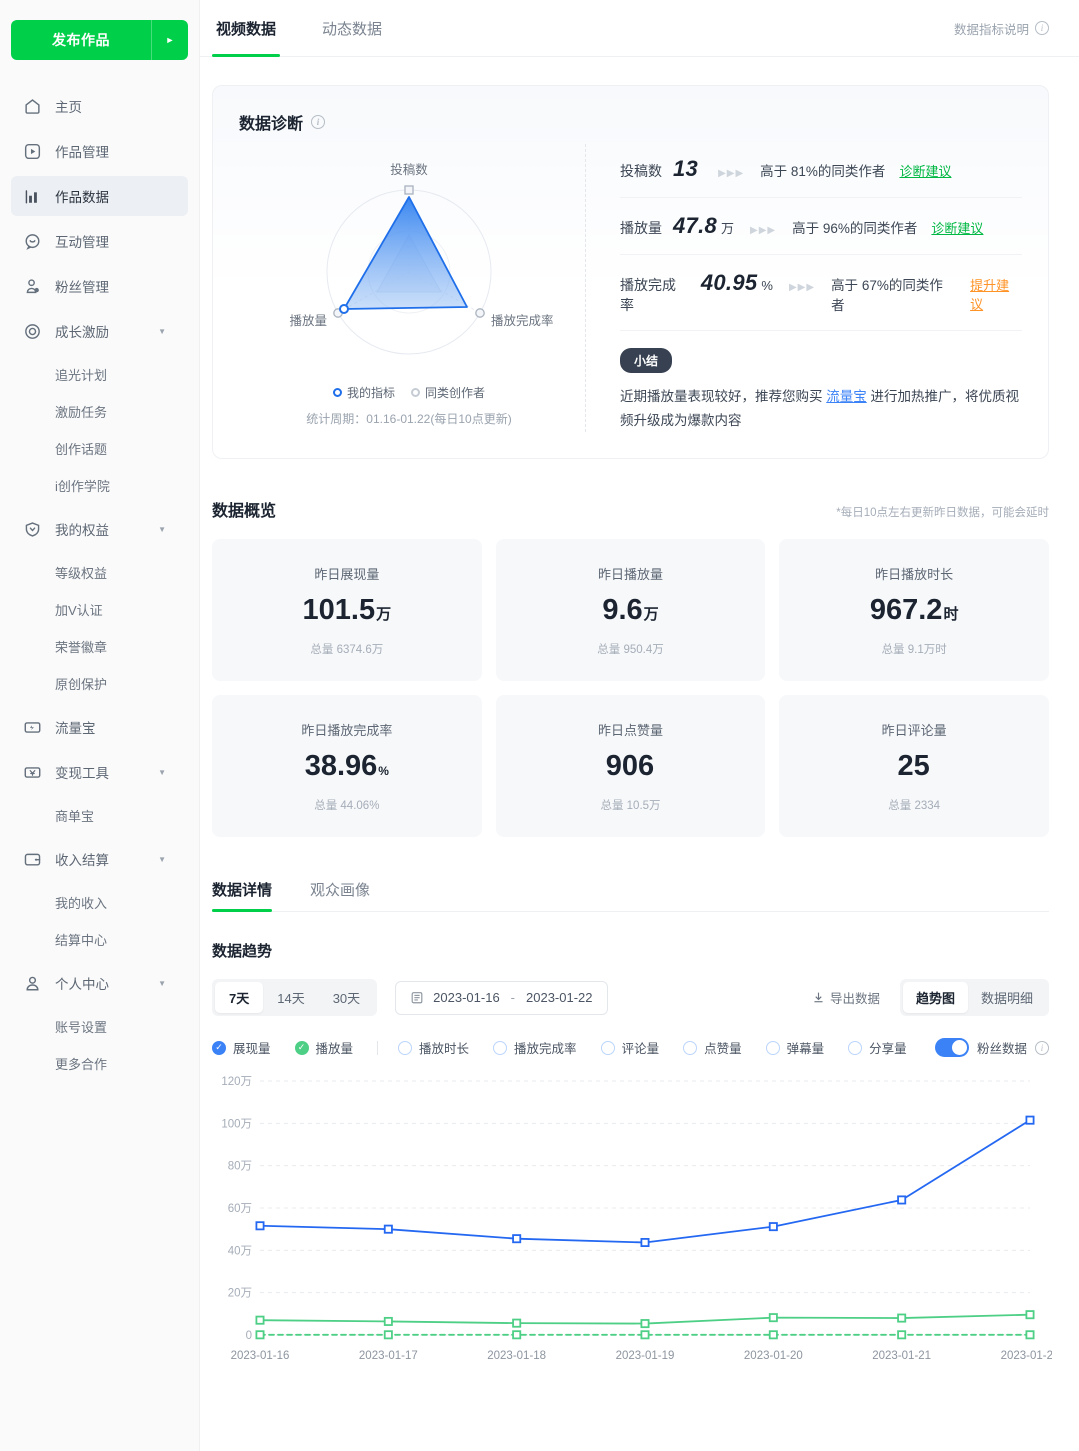 The height and width of the screenshot is (1451, 1079). What do you see at coordinates (81, 40) in the screenshot?
I see `publish-button-label: 发布作品` at bounding box center [81, 40].